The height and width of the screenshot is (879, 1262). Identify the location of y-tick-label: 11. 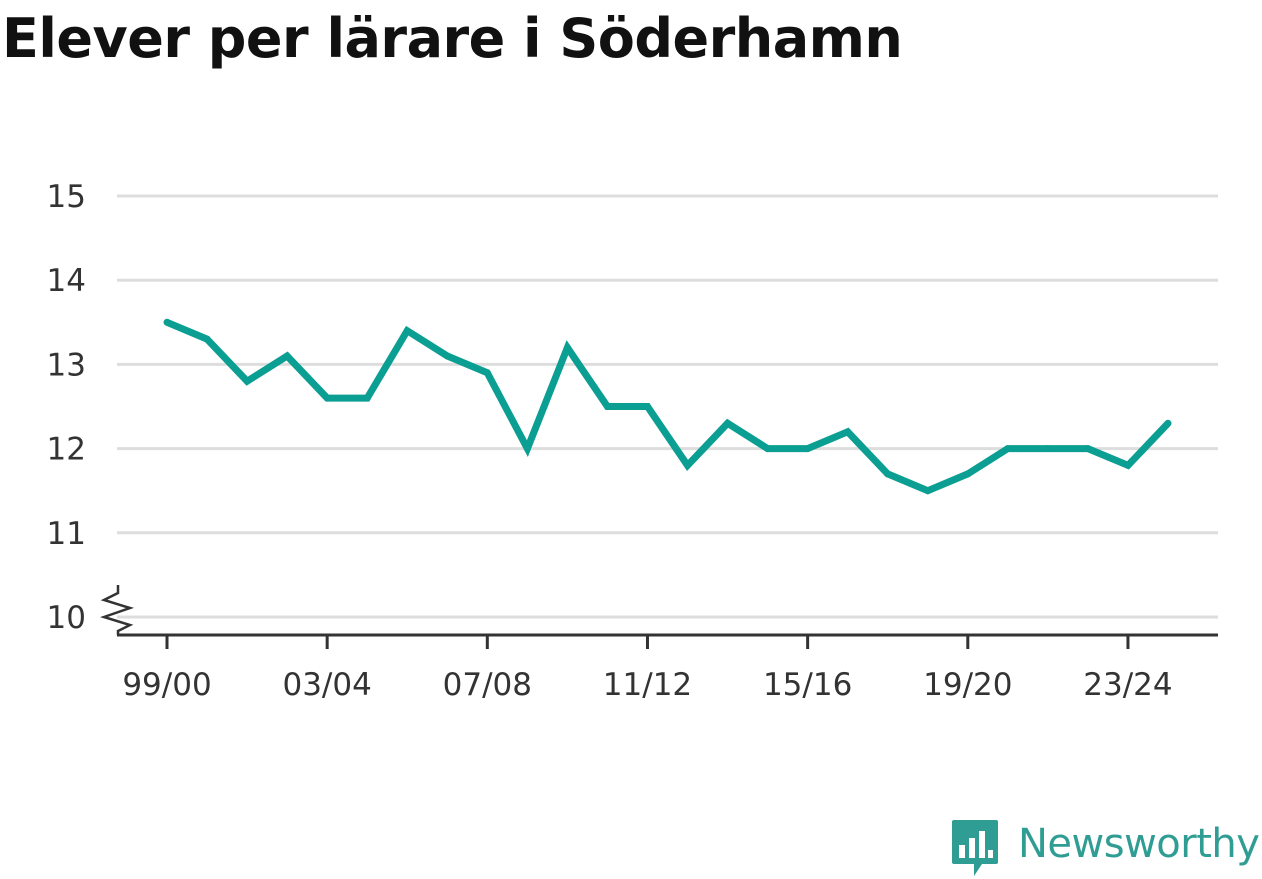
(66, 534).